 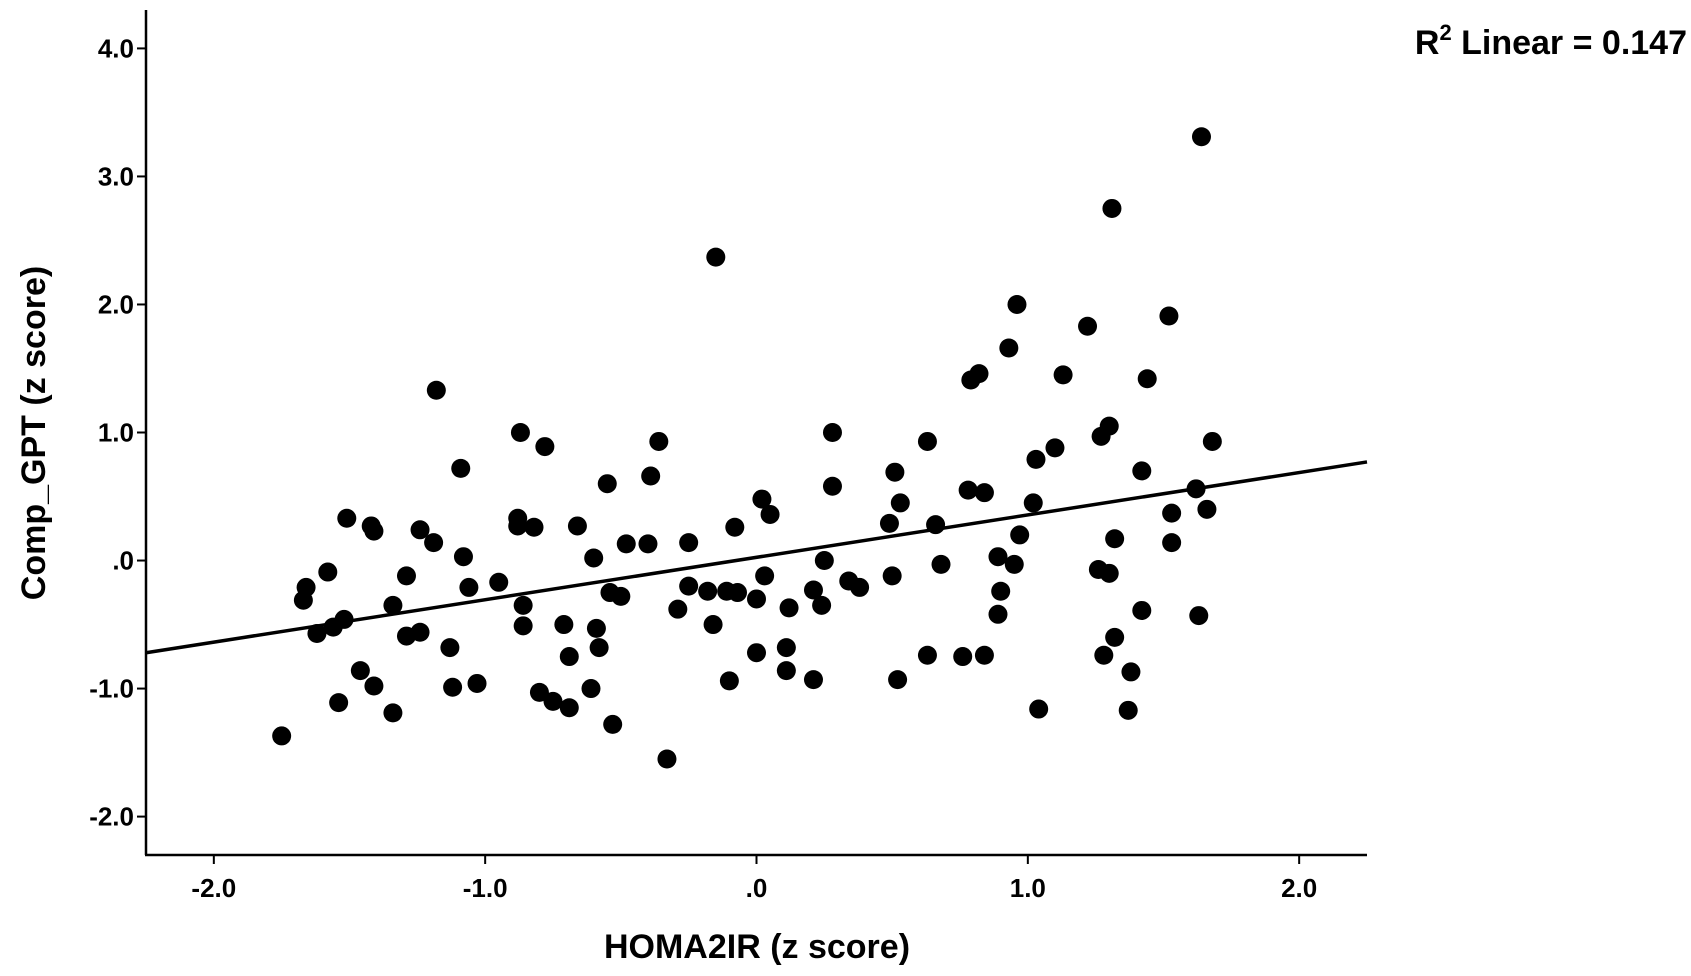 I want to click on r-squared-prefix: R, so click(x=1427, y=43).